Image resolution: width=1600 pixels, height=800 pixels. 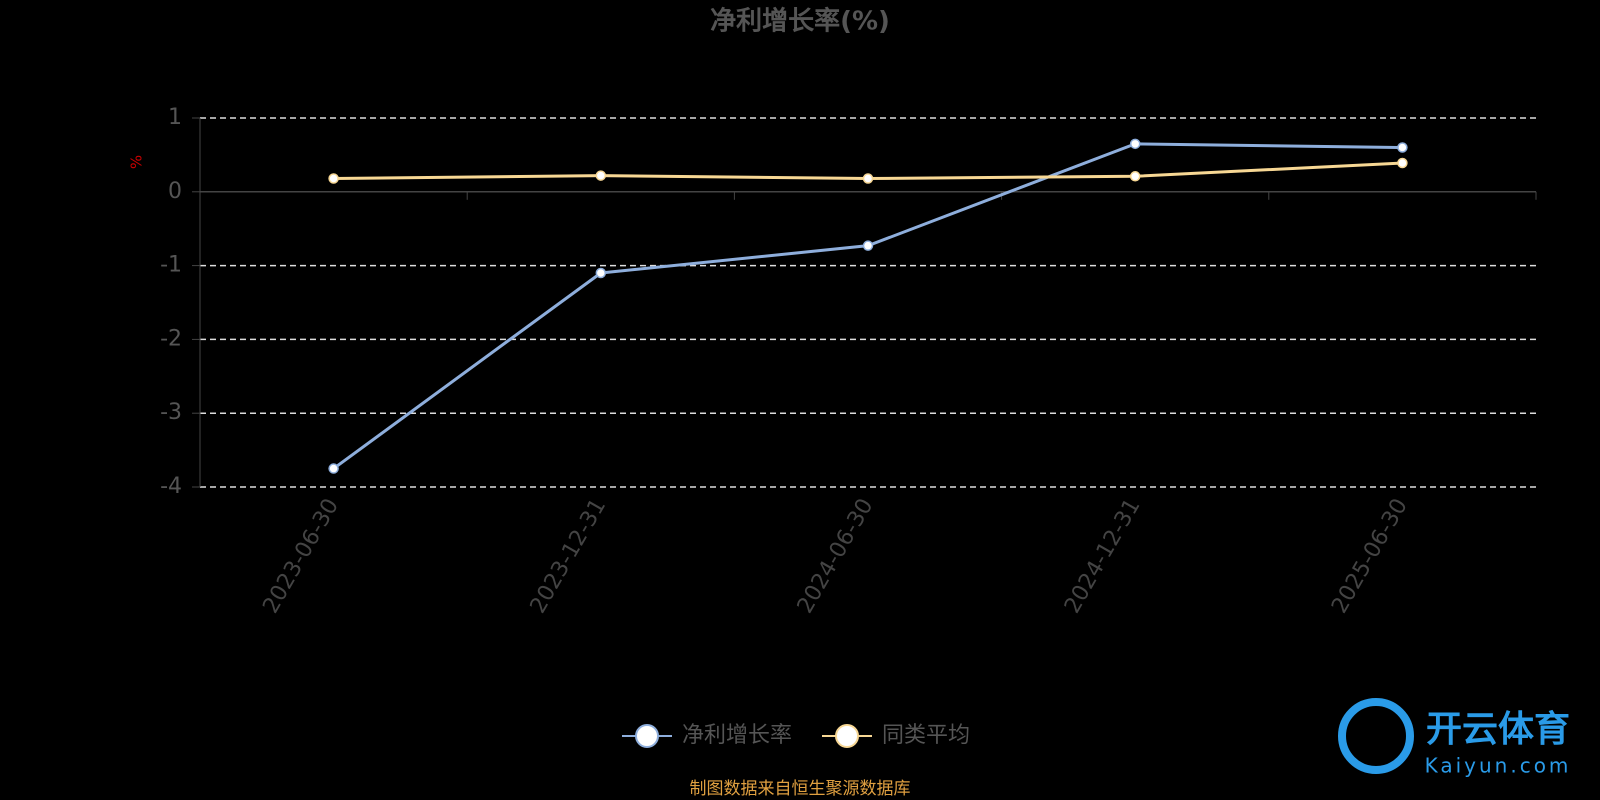 I want to click on y-axis-label: %, so click(x=137, y=162).